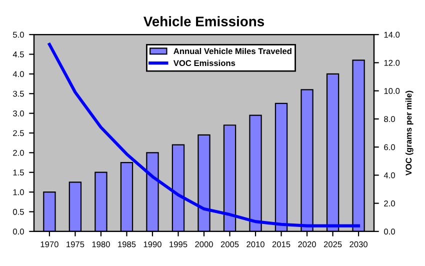 The width and height of the screenshot is (425, 266). What do you see at coordinates (389, 119) in the screenshot?
I see `y2-tick-label: 8.0` at bounding box center [389, 119].